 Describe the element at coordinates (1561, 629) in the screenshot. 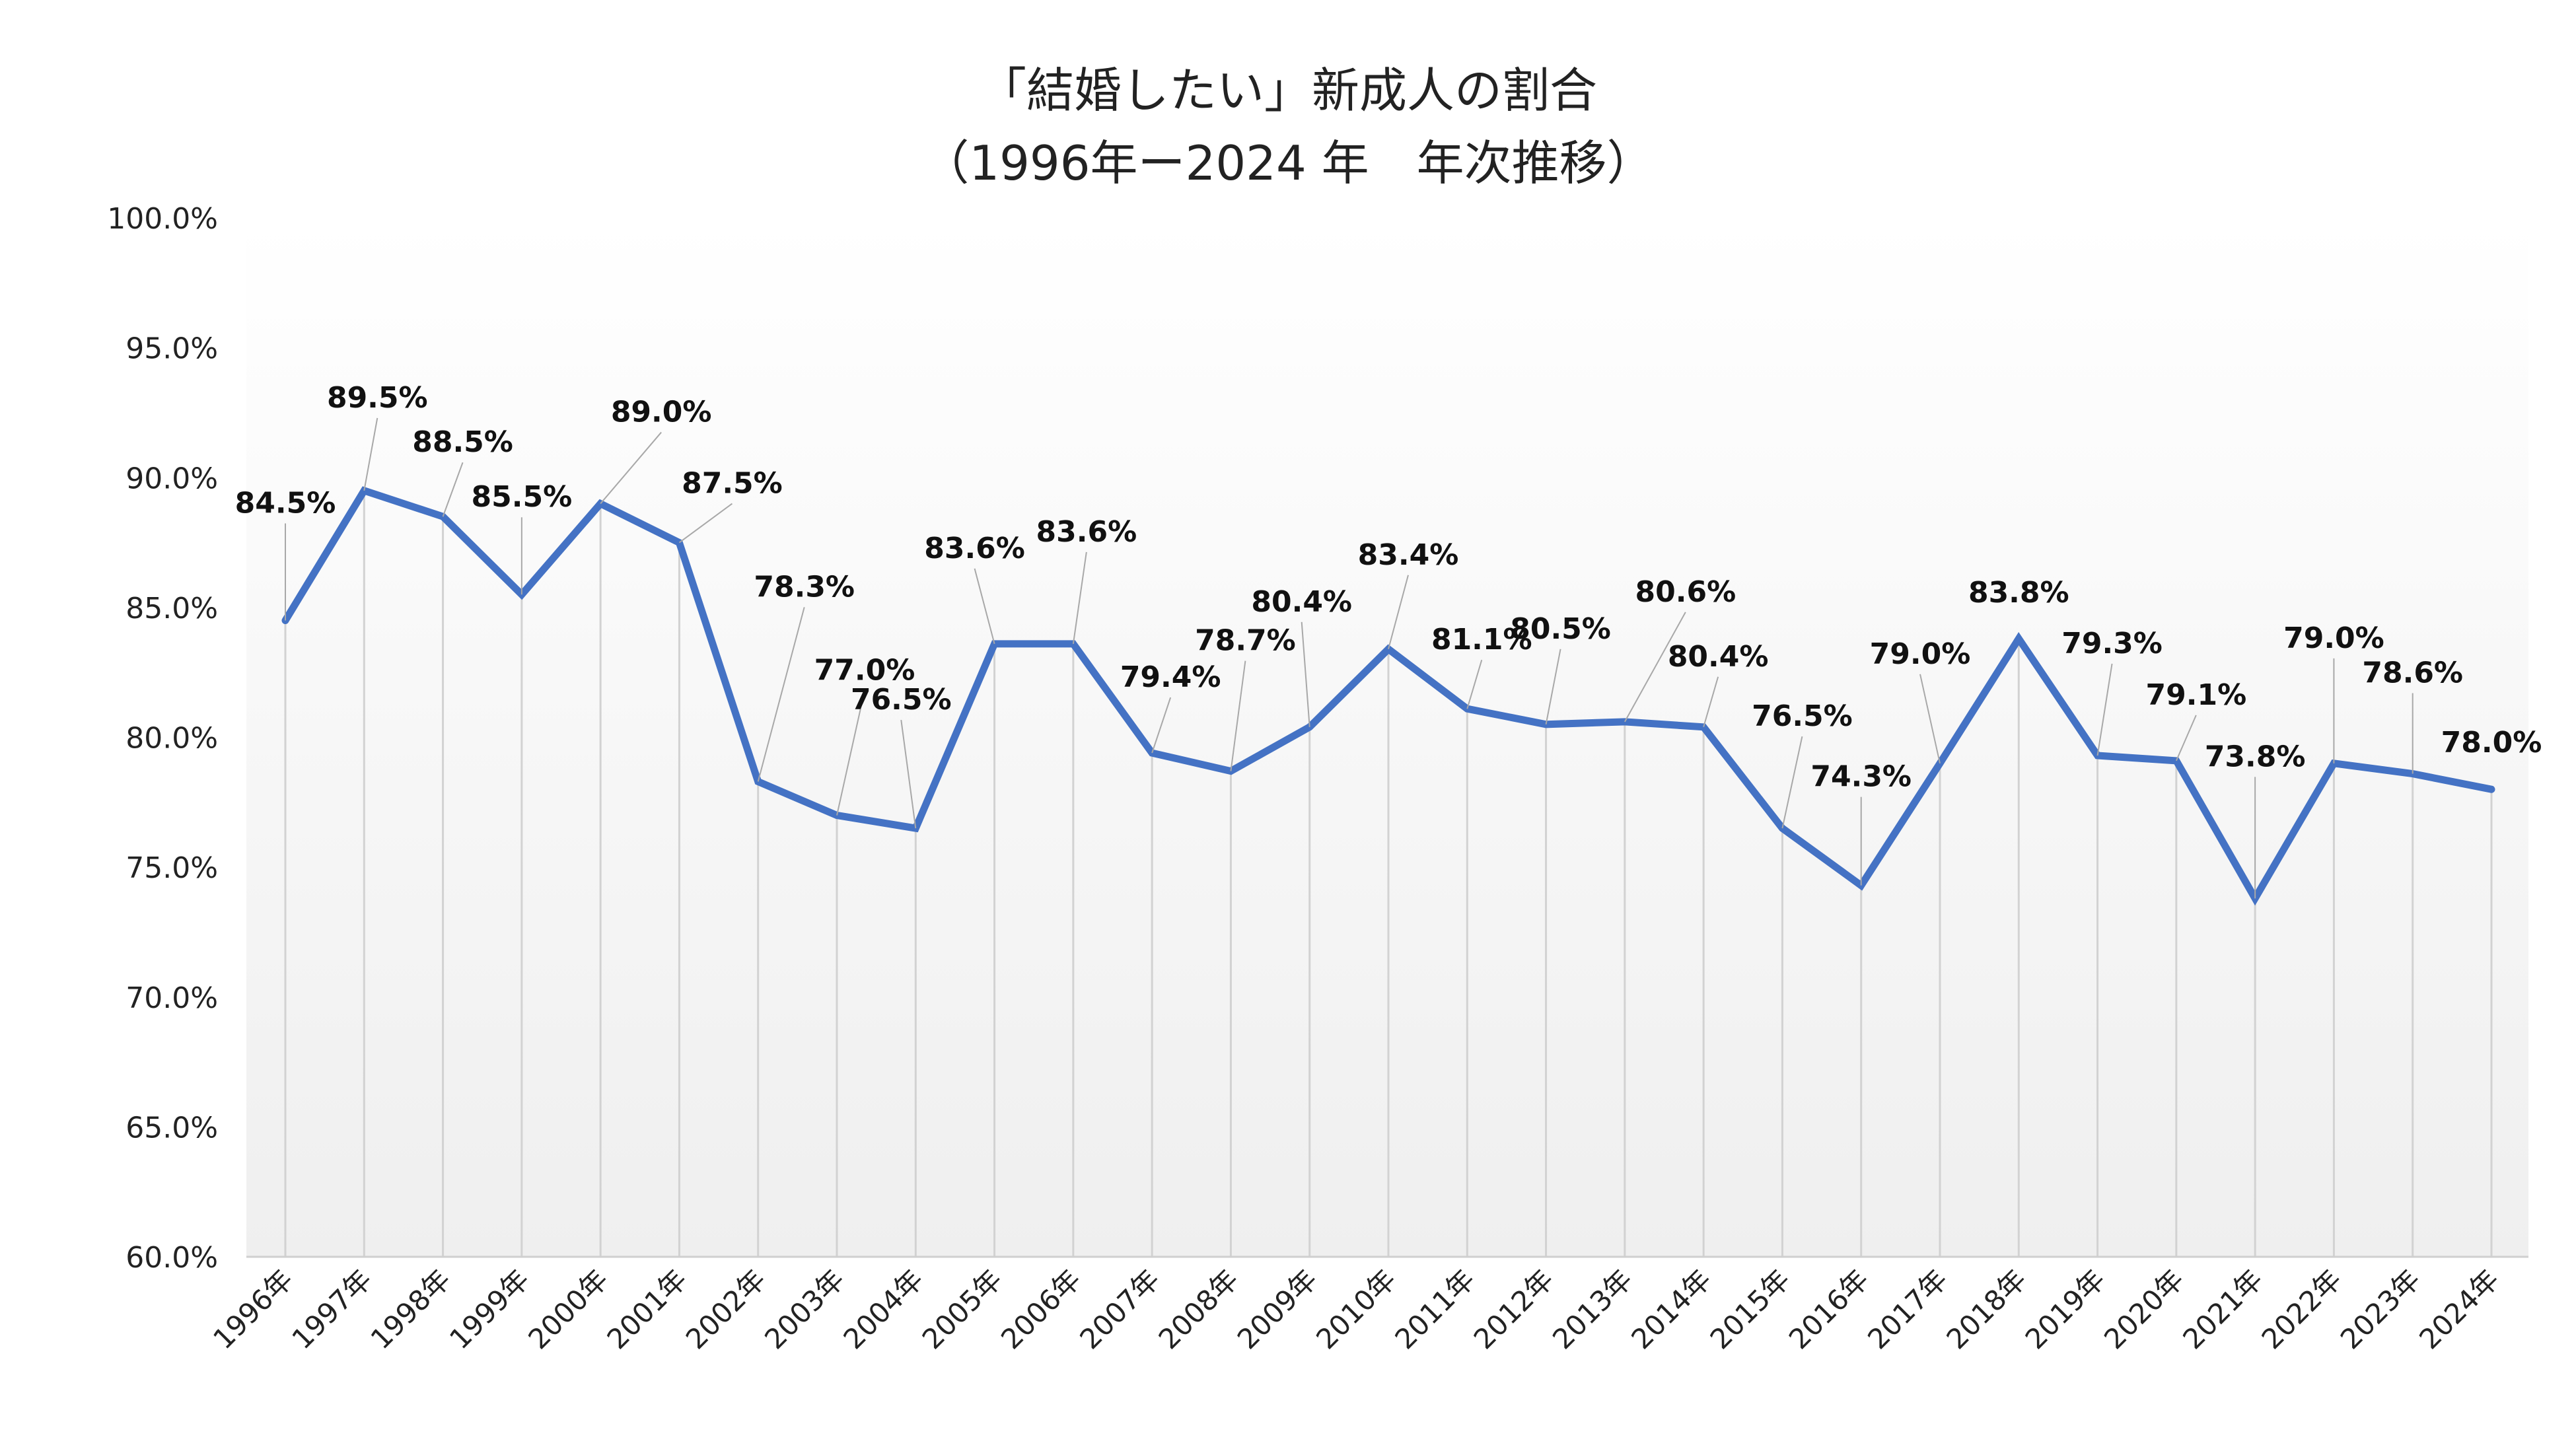

I see `data-label: 80.5%` at that location.